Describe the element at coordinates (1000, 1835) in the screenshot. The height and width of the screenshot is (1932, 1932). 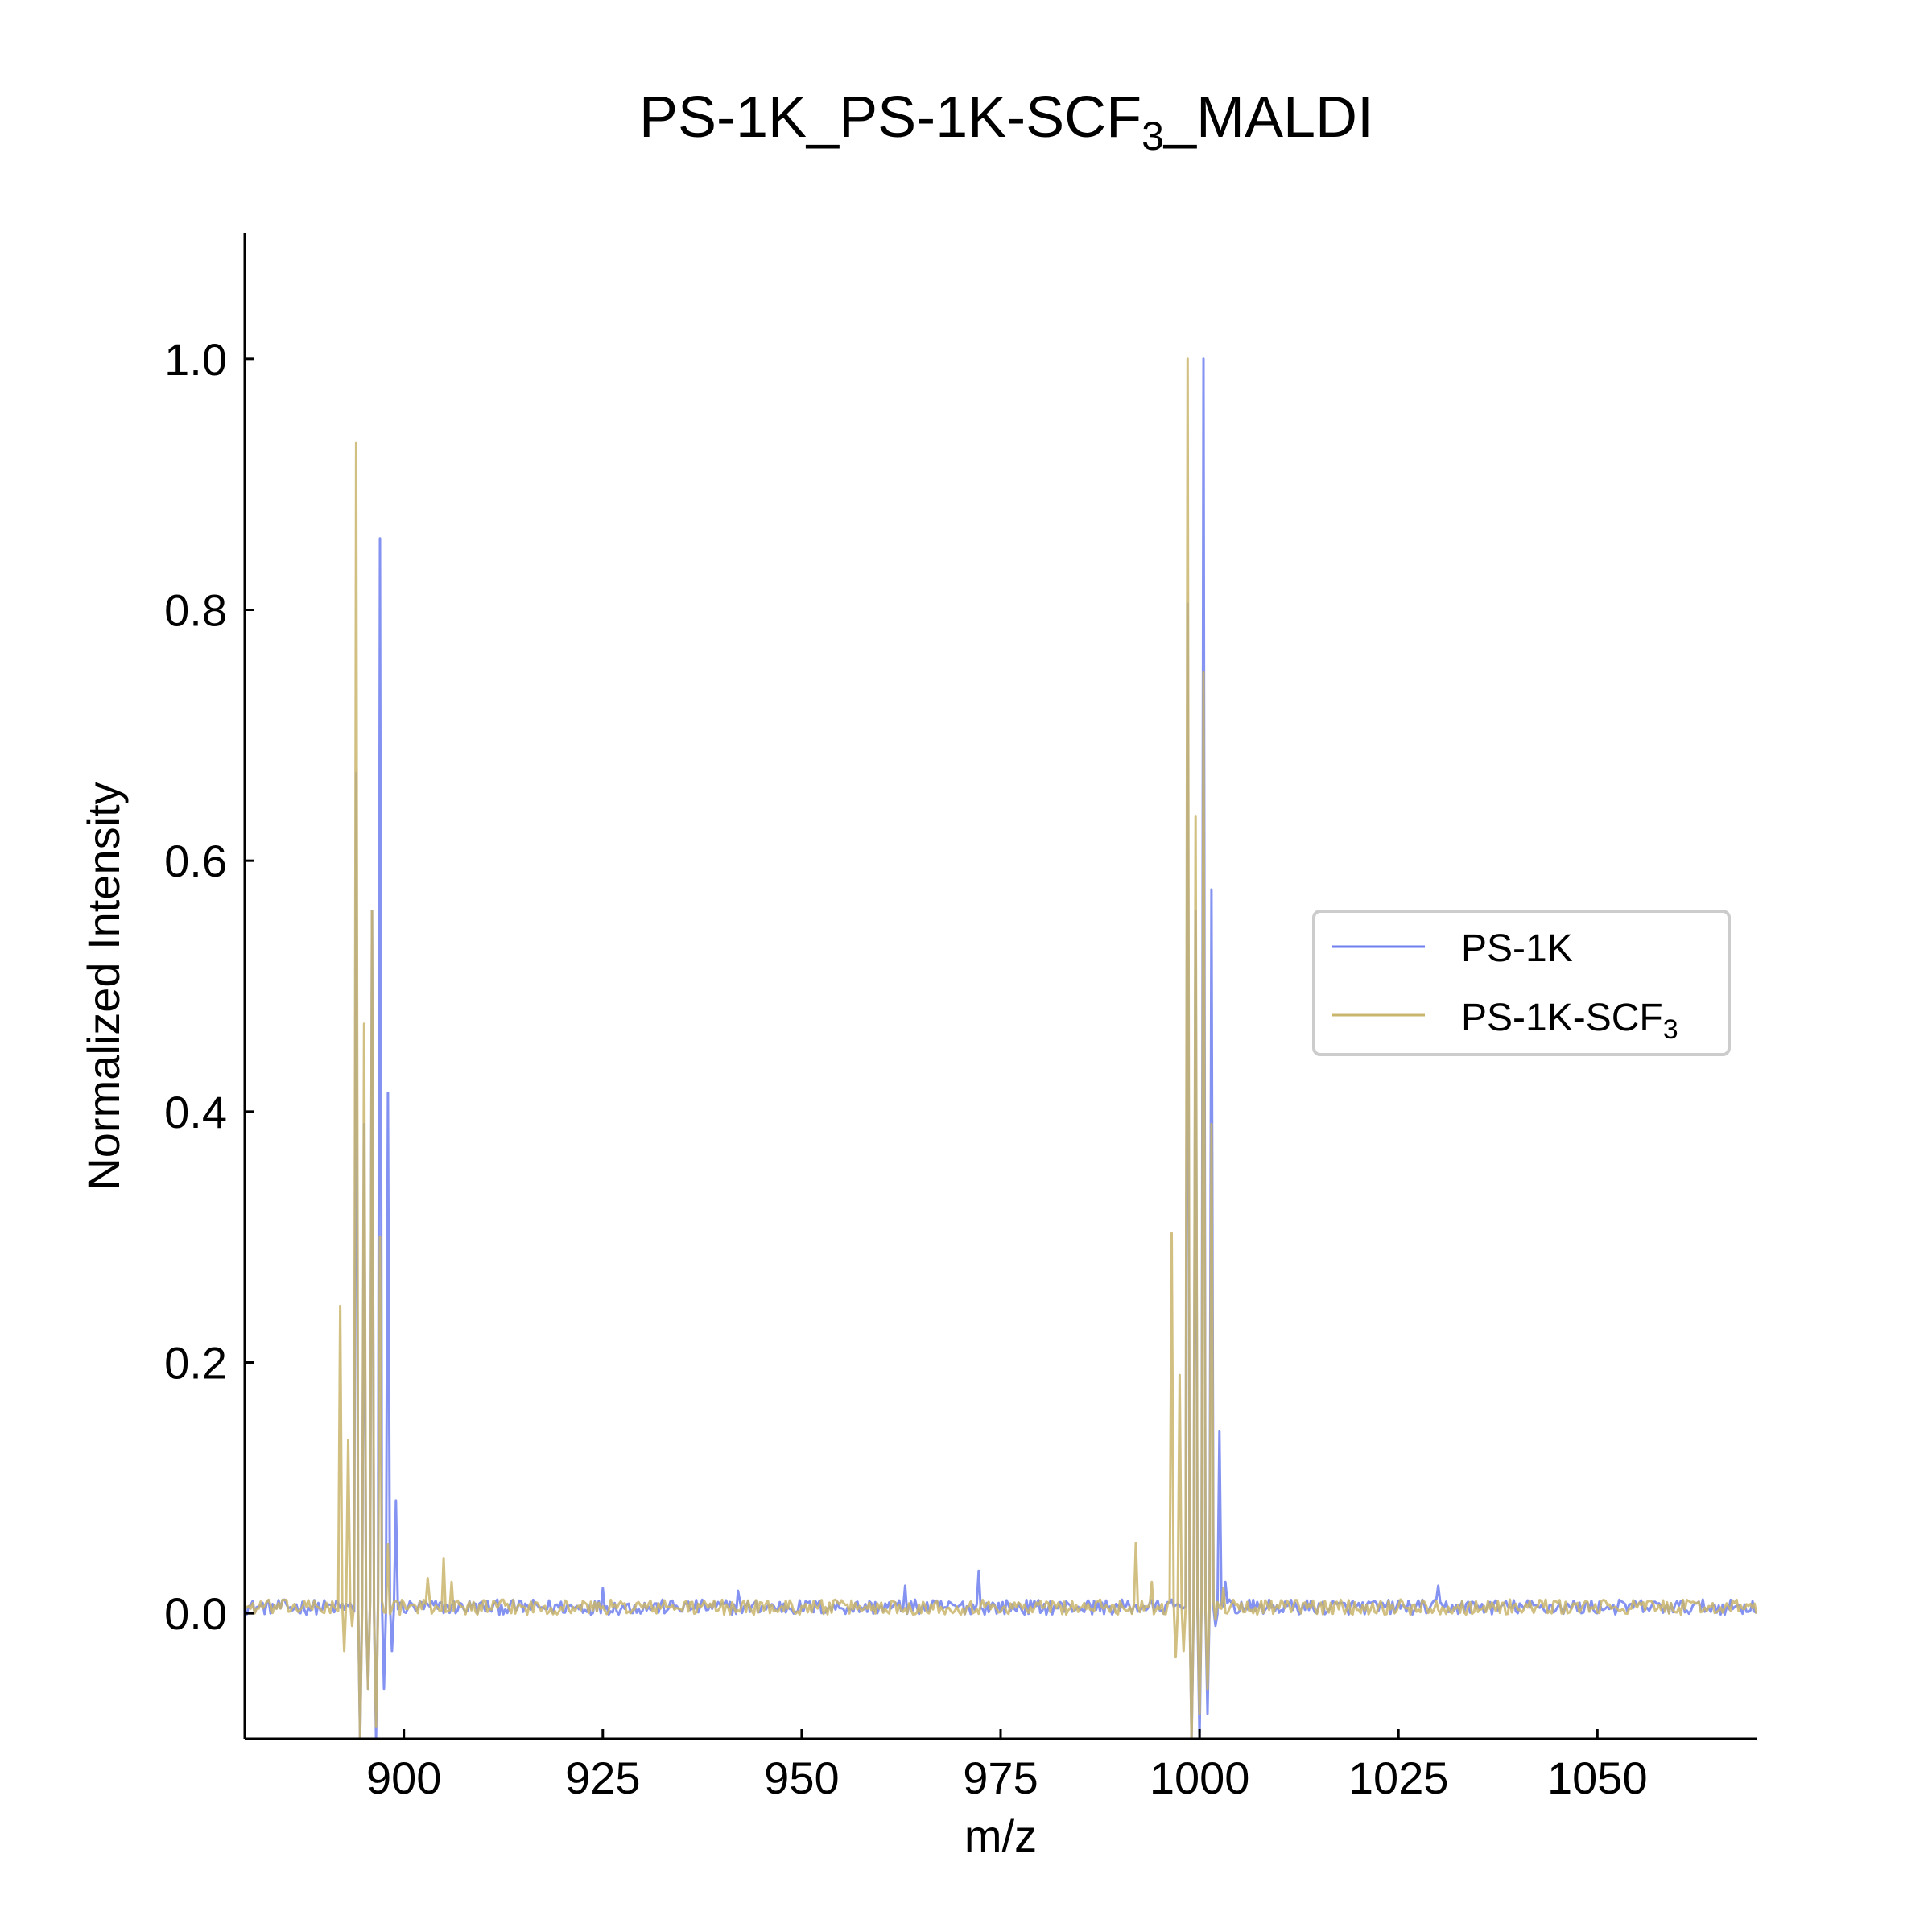
I see `x-axis-label: m/z` at that location.